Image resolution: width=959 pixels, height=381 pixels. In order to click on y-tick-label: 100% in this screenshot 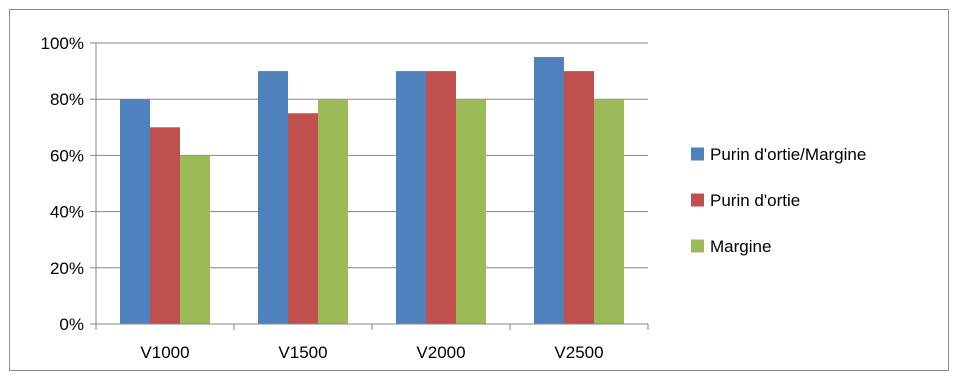, I will do `click(62, 43)`.